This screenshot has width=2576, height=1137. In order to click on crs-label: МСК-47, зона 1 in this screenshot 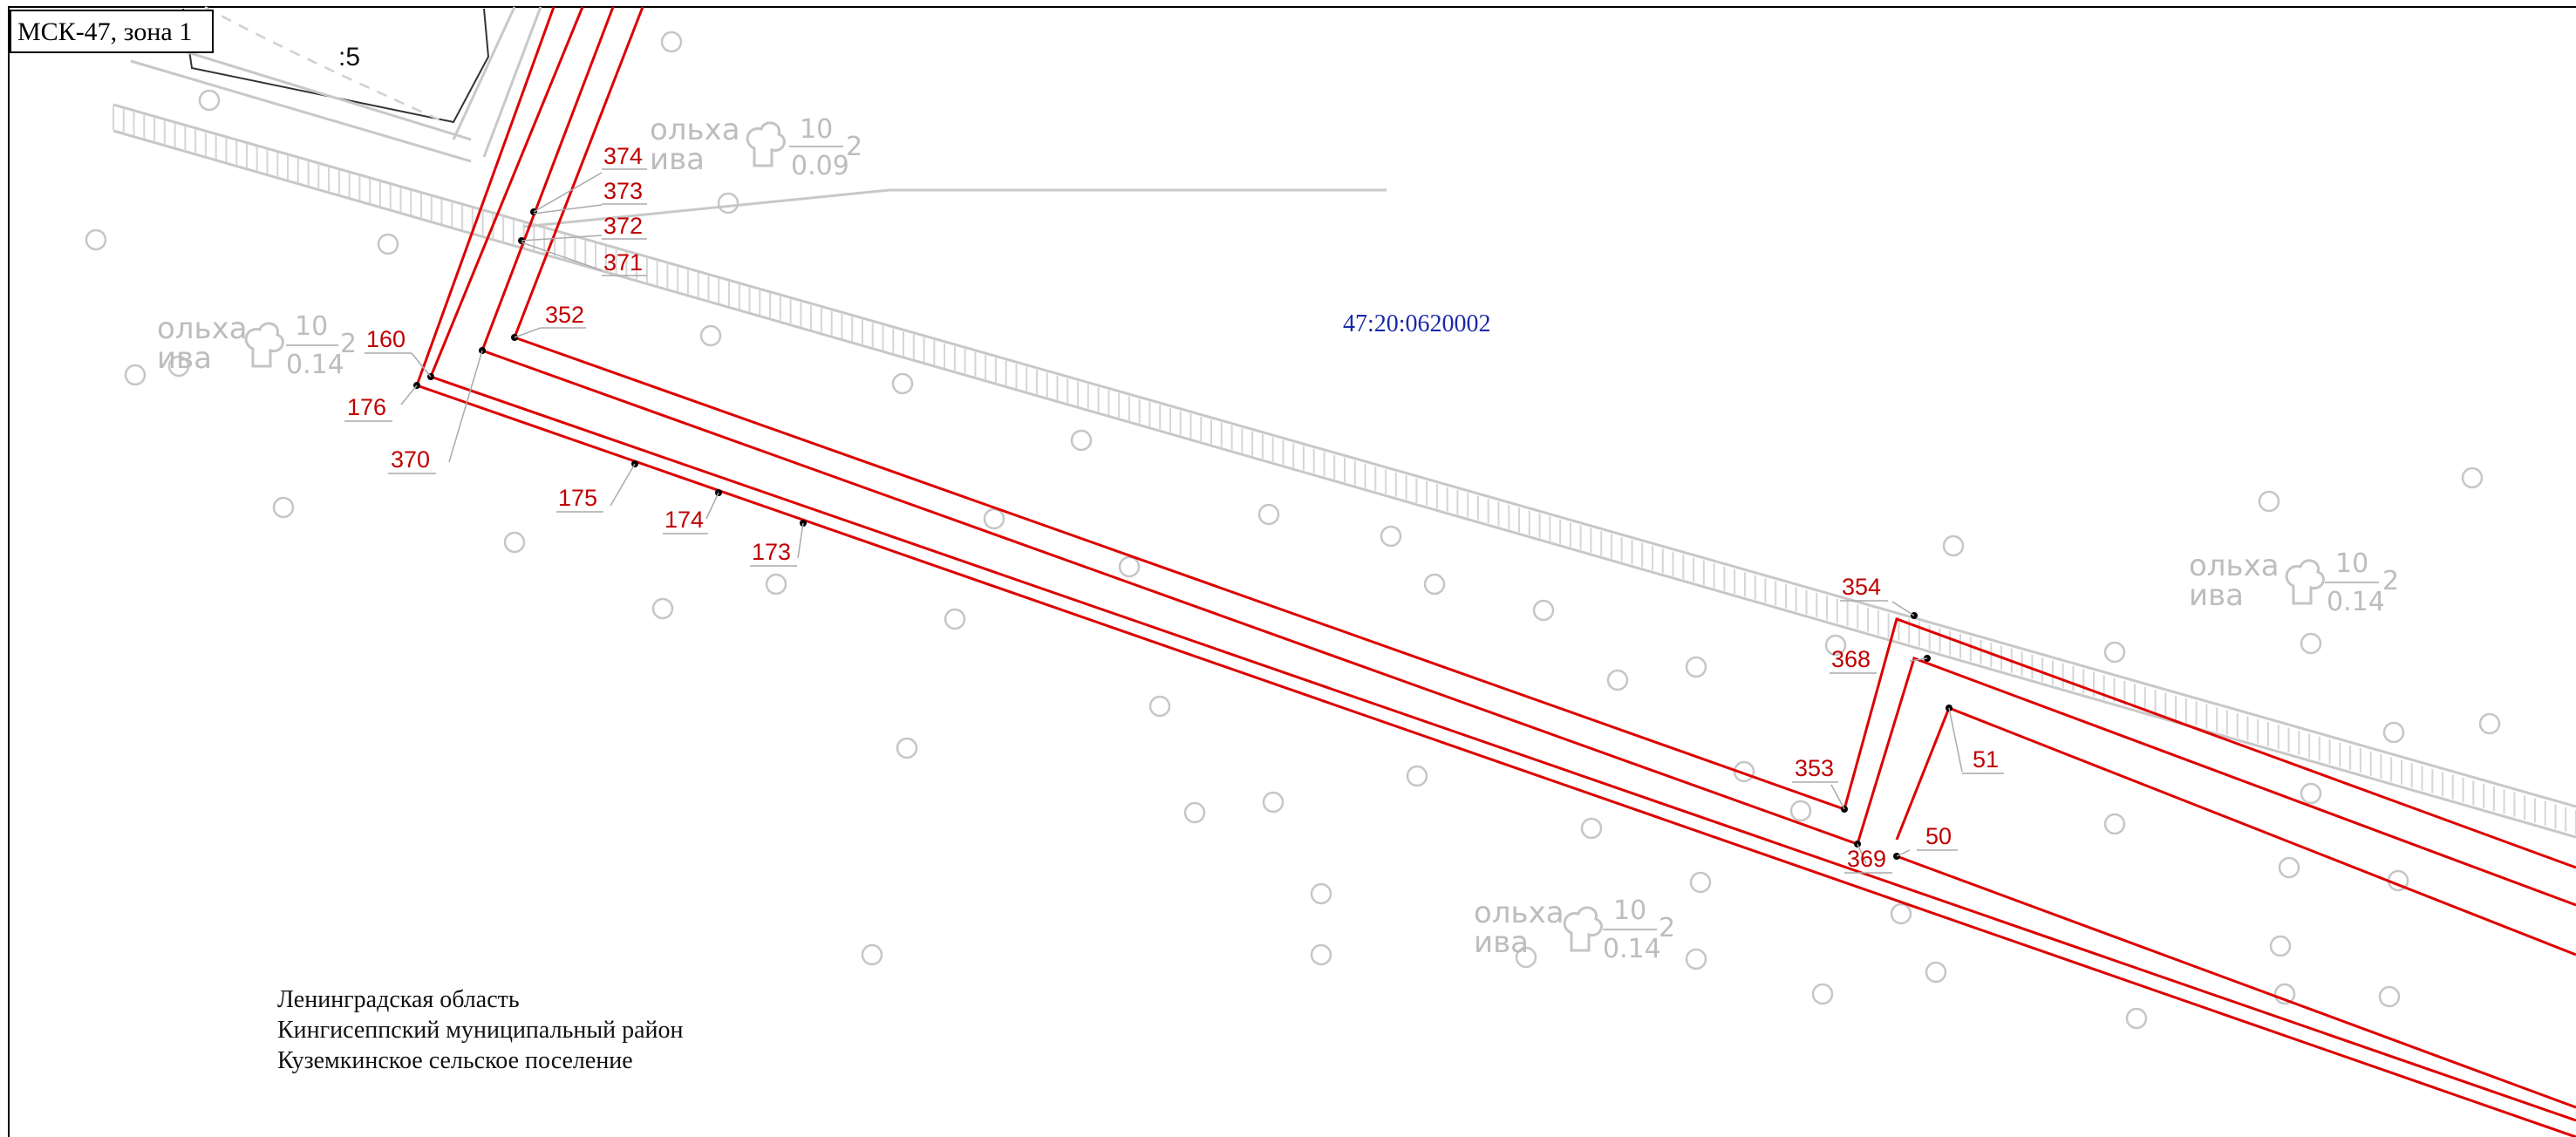, I will do `click(112, 31)`.